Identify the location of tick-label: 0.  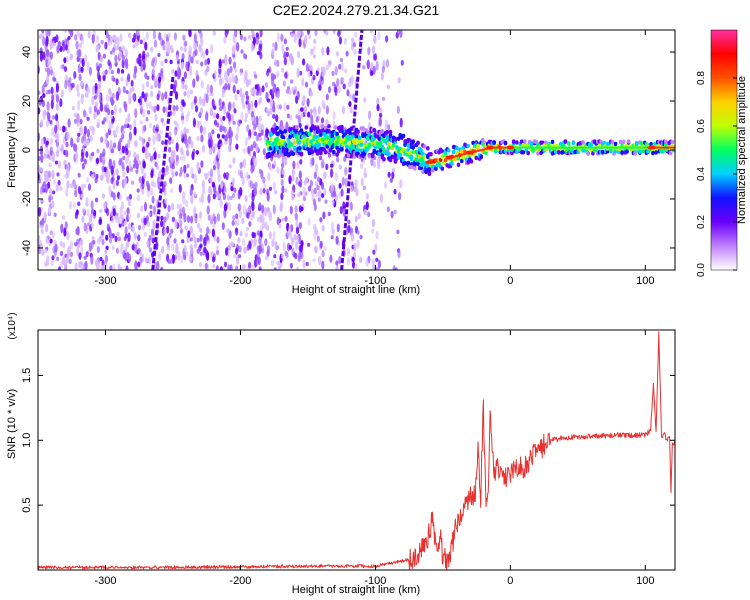
(27, 150).